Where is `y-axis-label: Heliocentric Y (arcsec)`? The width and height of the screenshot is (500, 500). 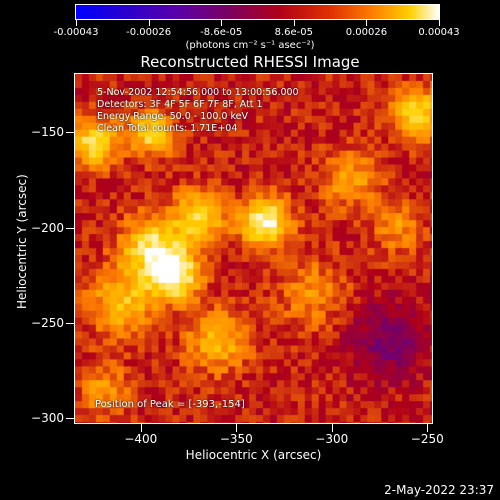 y-axis-label: Heliocentric Y (arcsec) is located at coordinates (22, 241).